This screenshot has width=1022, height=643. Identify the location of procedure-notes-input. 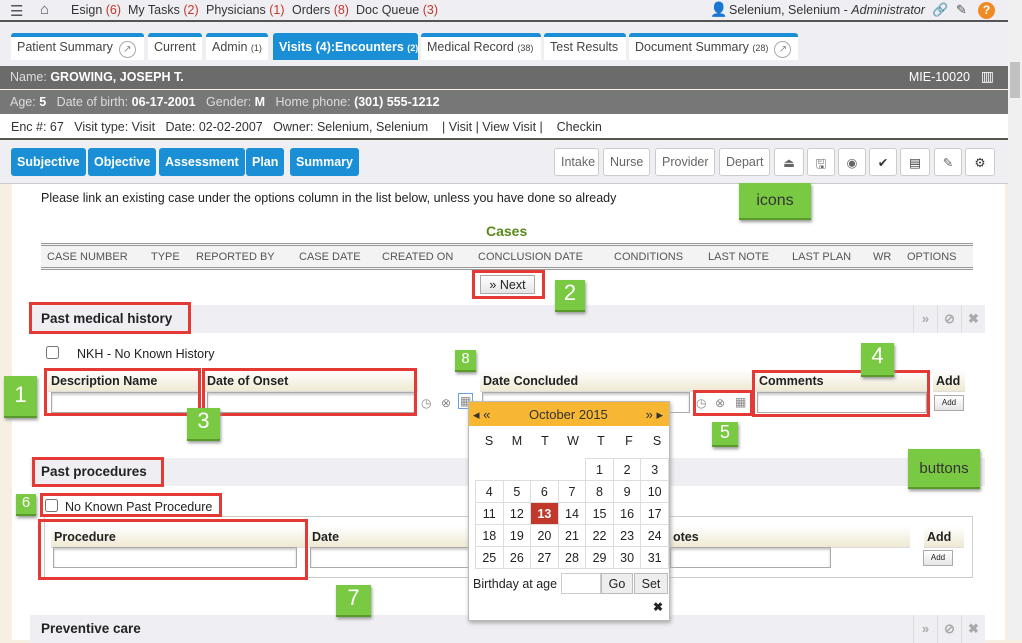
(750, 557).